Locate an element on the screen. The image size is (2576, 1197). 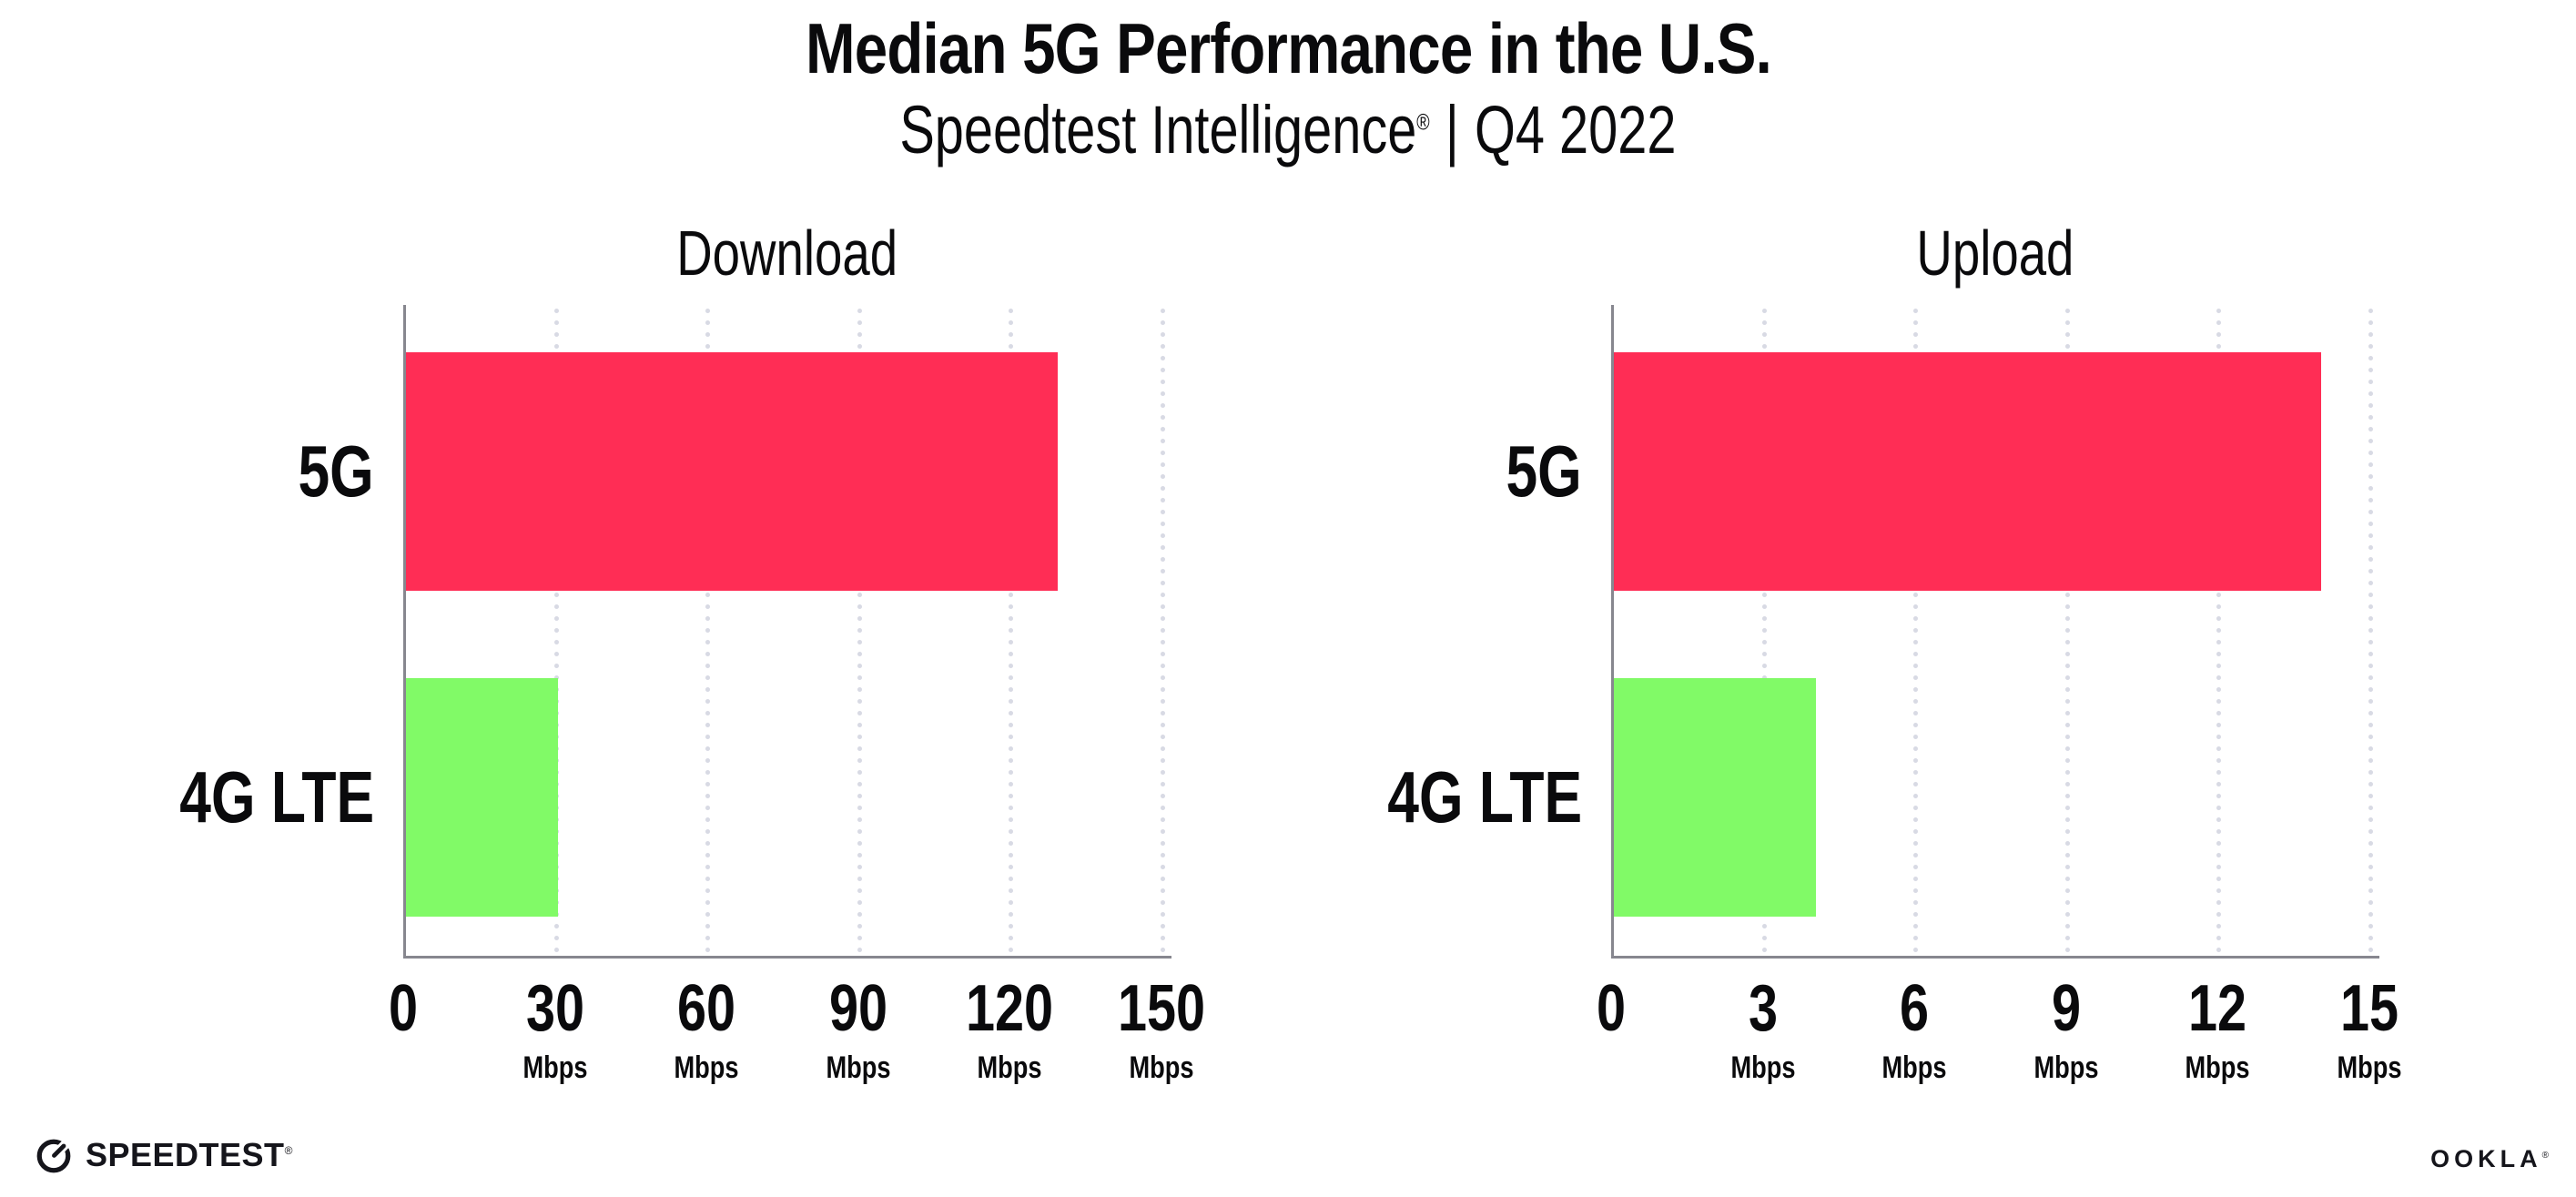
x-tick-download-90: 90 Mbps is located at coordinates (858, 1030).